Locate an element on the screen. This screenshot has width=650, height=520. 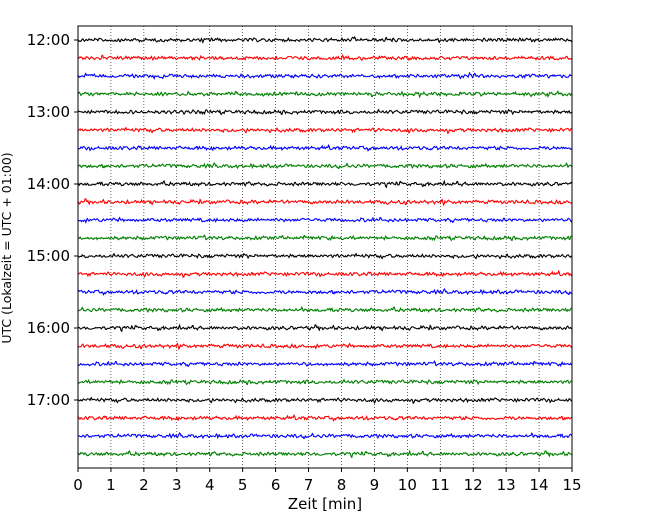
x-axis-ticks: 0 1 2 3 4 5 6 7 8 9 10 11 12 13 14 15 is located at coordinates (327, 481).